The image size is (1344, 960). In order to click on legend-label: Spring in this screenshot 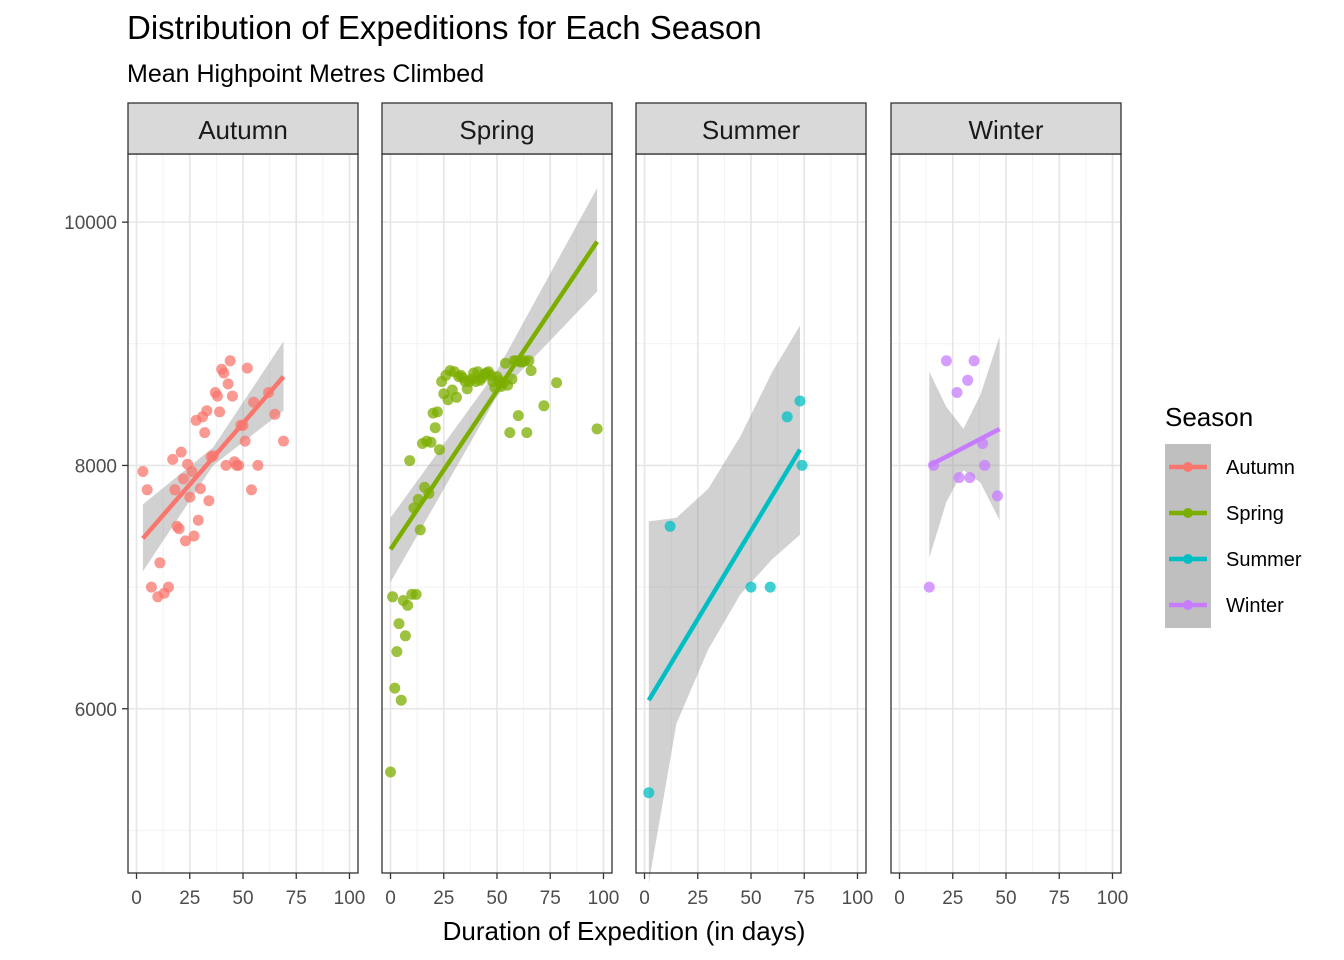, I will do `click(1255, 514)`.